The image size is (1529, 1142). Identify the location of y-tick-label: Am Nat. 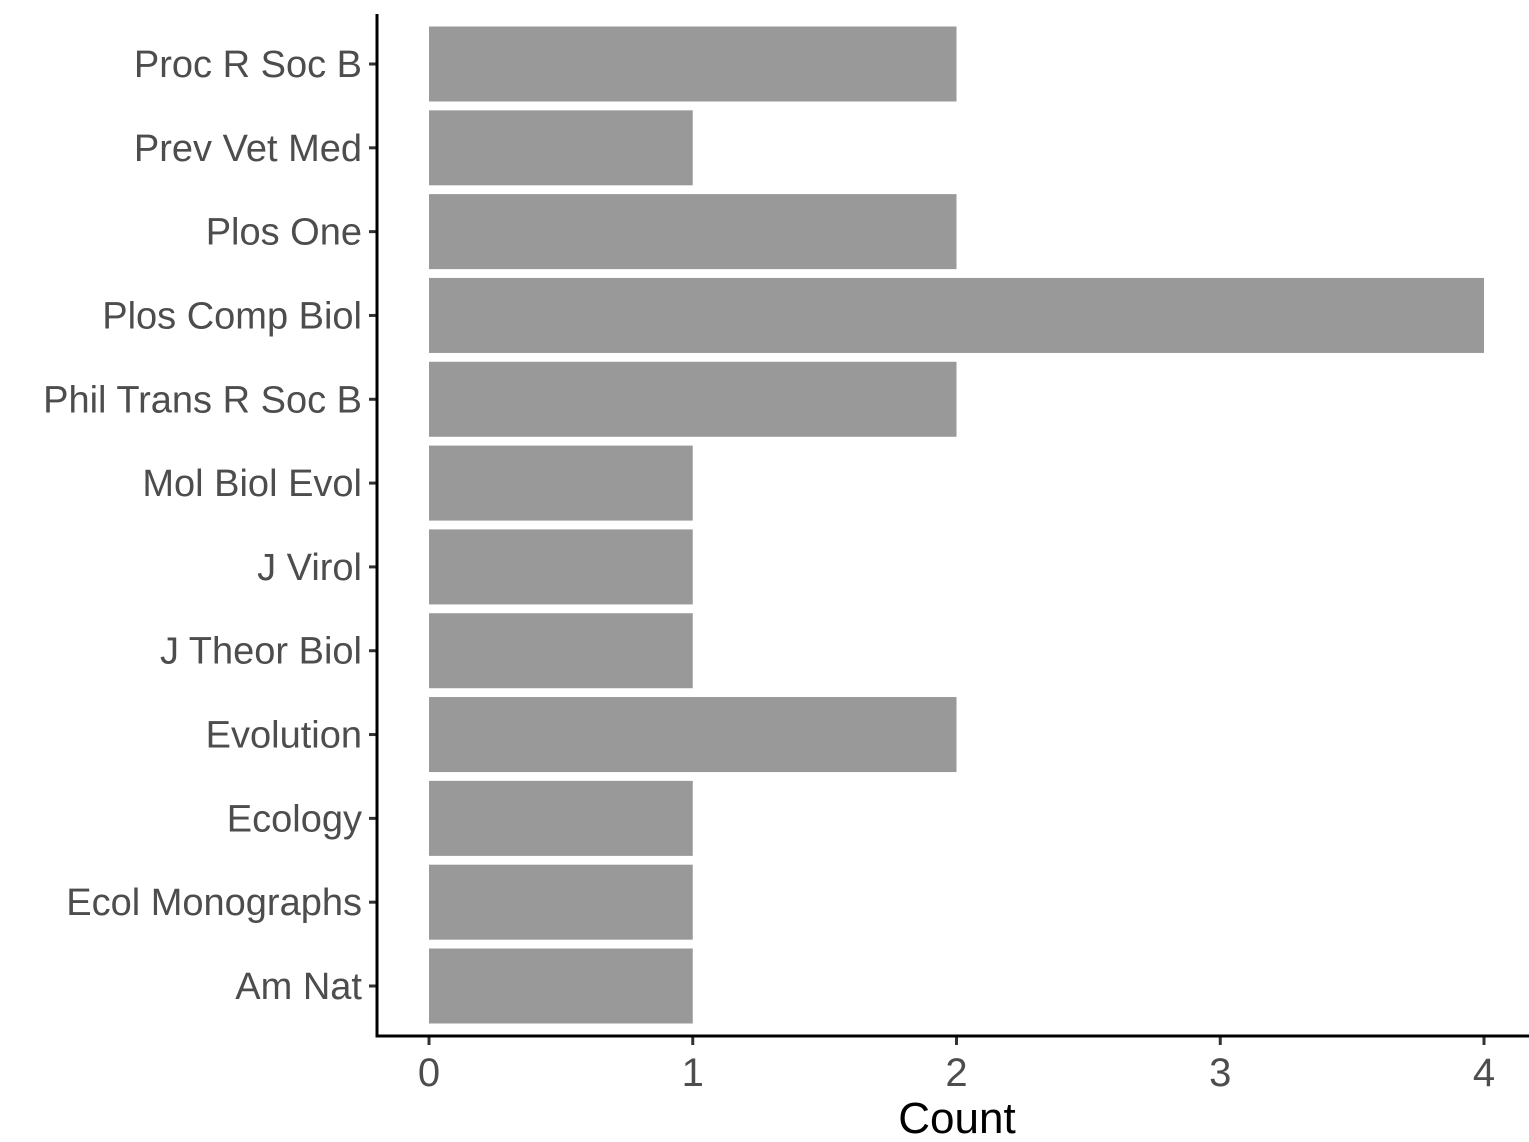
(298, 987).